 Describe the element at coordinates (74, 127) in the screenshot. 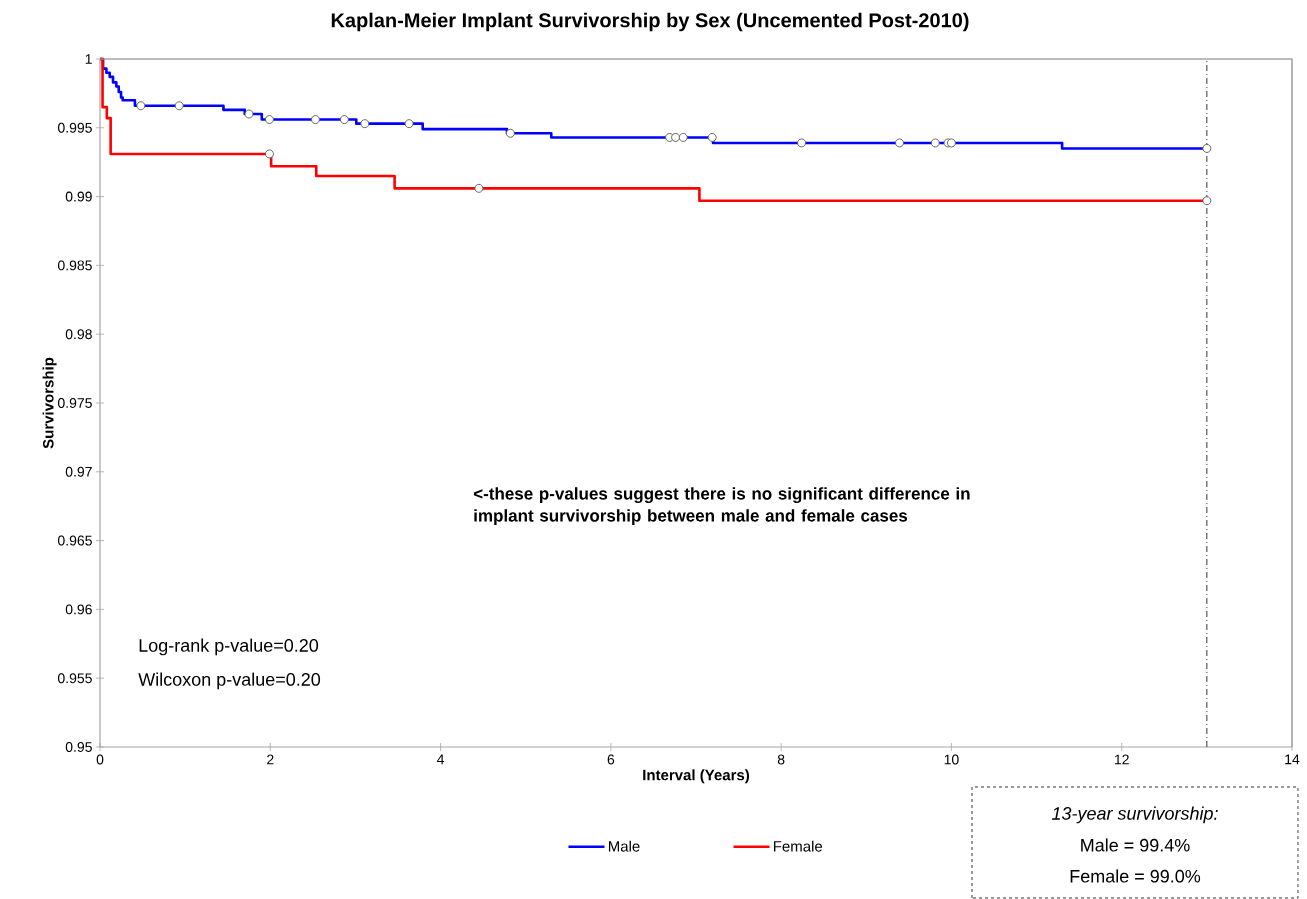

I see `y-tick-label: 0.995` at that location.